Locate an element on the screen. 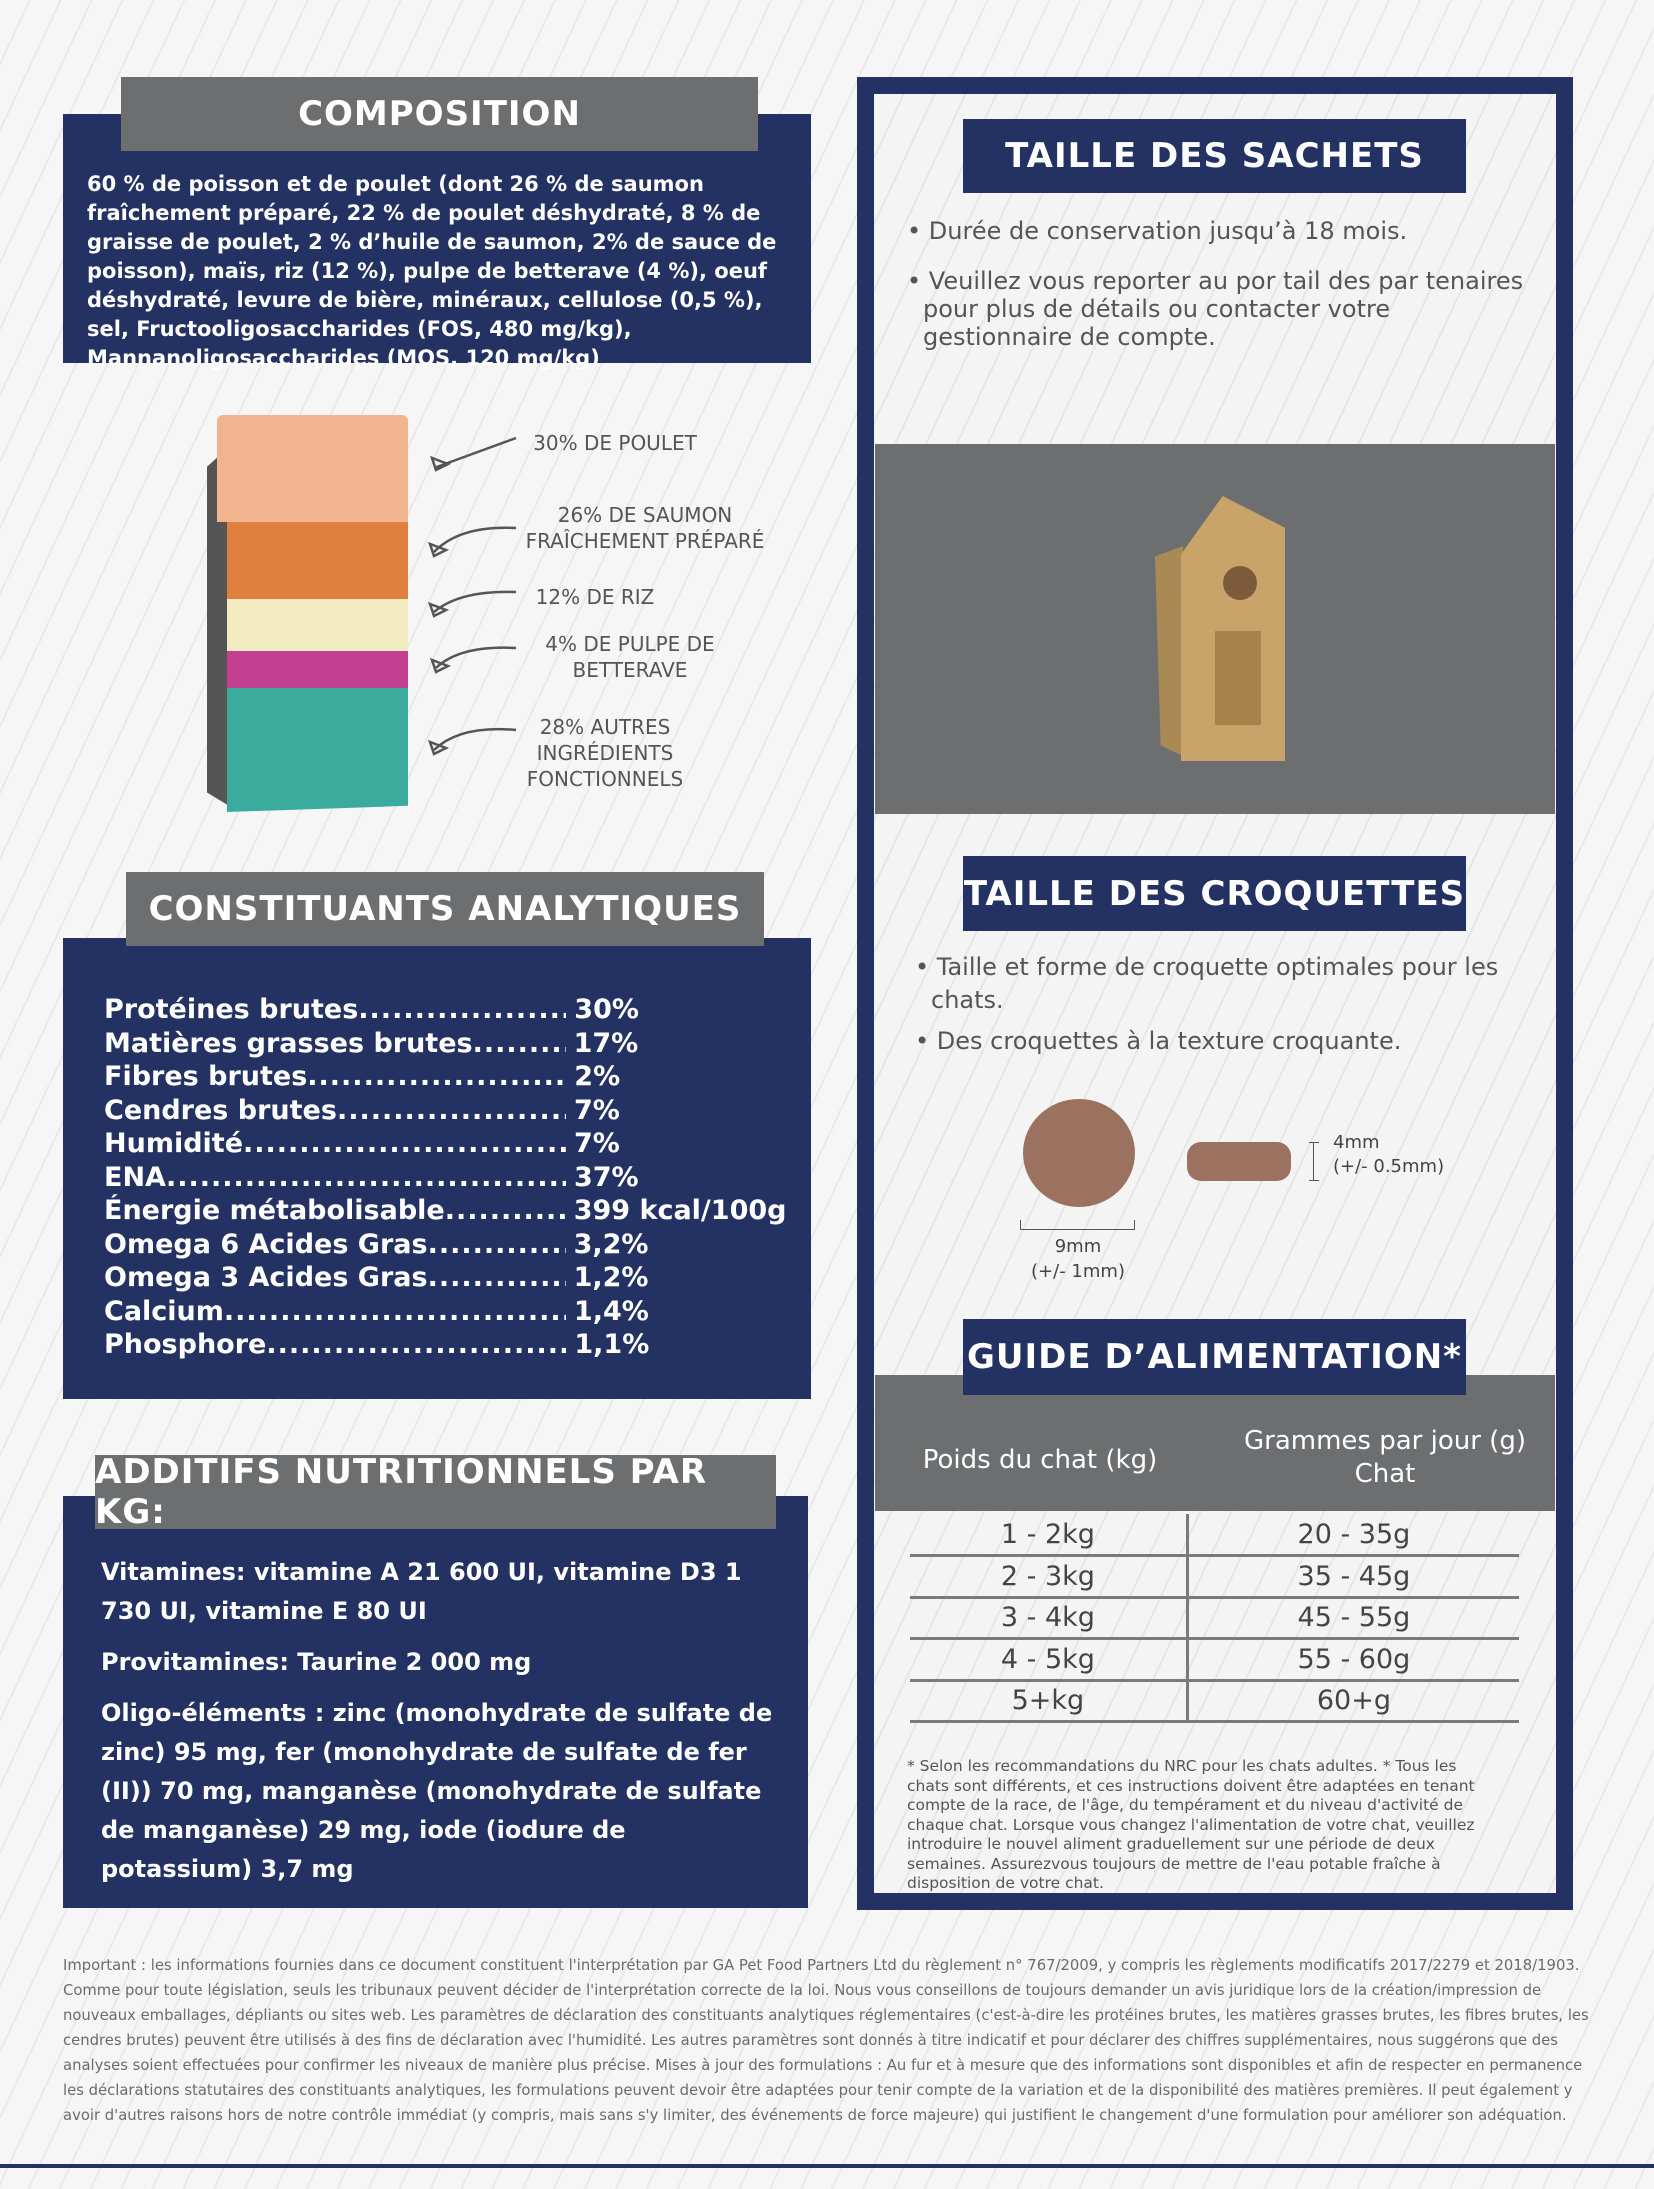  sachets-title: TAILLE DES SACHETS is located at coordinates (1214, 156).